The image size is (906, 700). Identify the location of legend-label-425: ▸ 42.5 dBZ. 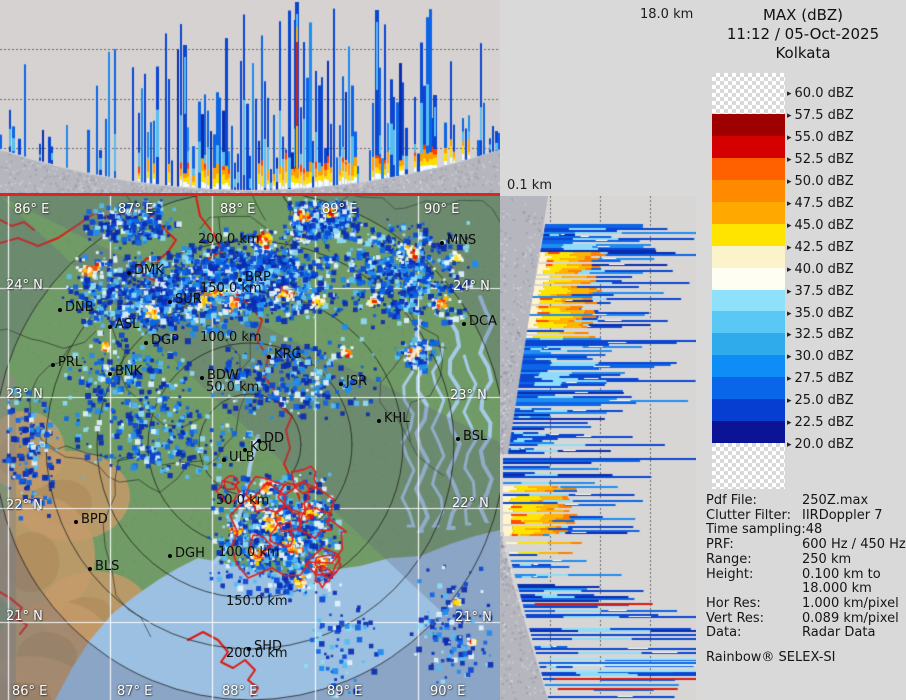
(820, 247).